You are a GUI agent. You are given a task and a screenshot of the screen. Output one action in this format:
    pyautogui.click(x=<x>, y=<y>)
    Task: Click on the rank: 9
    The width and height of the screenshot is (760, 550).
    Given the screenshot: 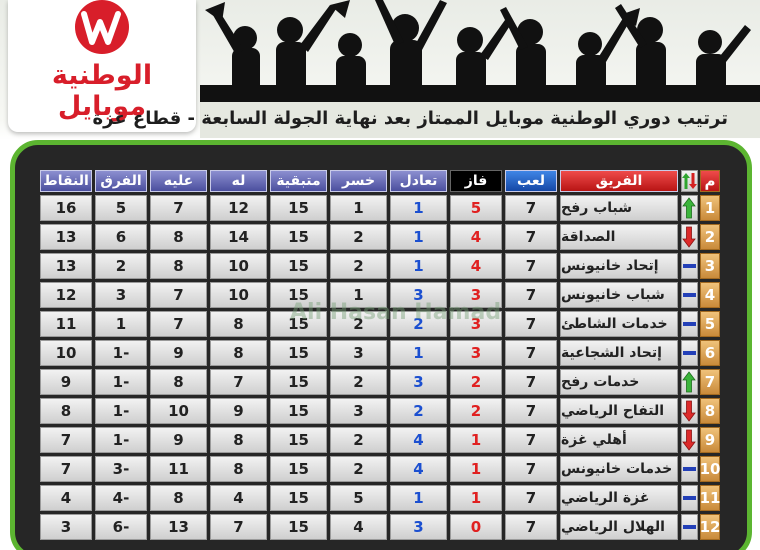 What is the action you would take?
    pyautogui.click(x=710, y=440)
    